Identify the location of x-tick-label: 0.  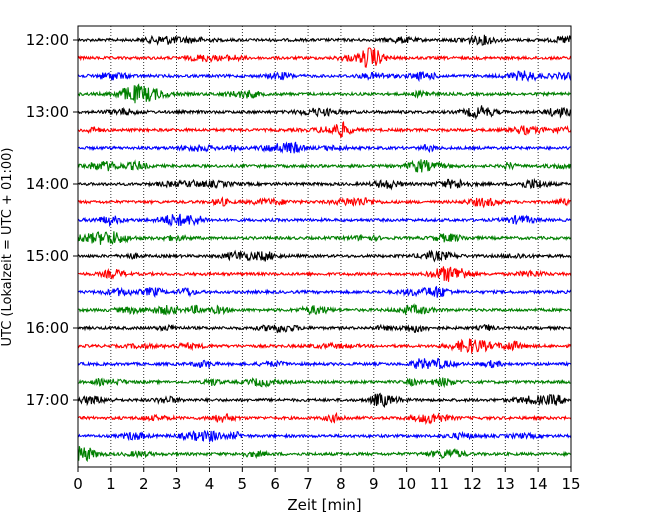
(78, 484).